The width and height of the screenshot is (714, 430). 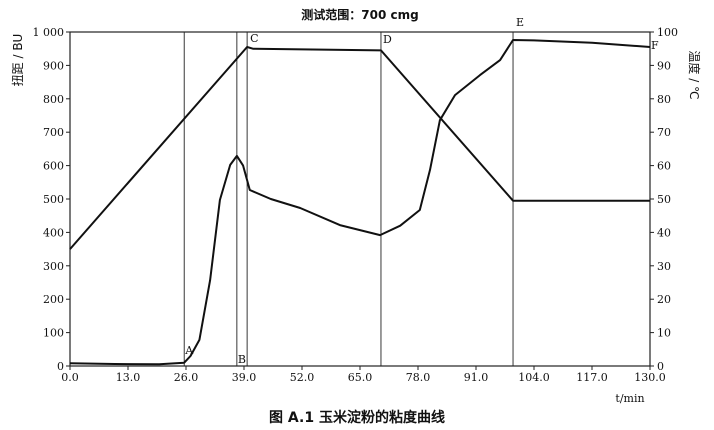 What do you see at coordinates (53, 299) in the screenshot?
I see `y-left-tick-label: 200` at bounding box center [53, 299].